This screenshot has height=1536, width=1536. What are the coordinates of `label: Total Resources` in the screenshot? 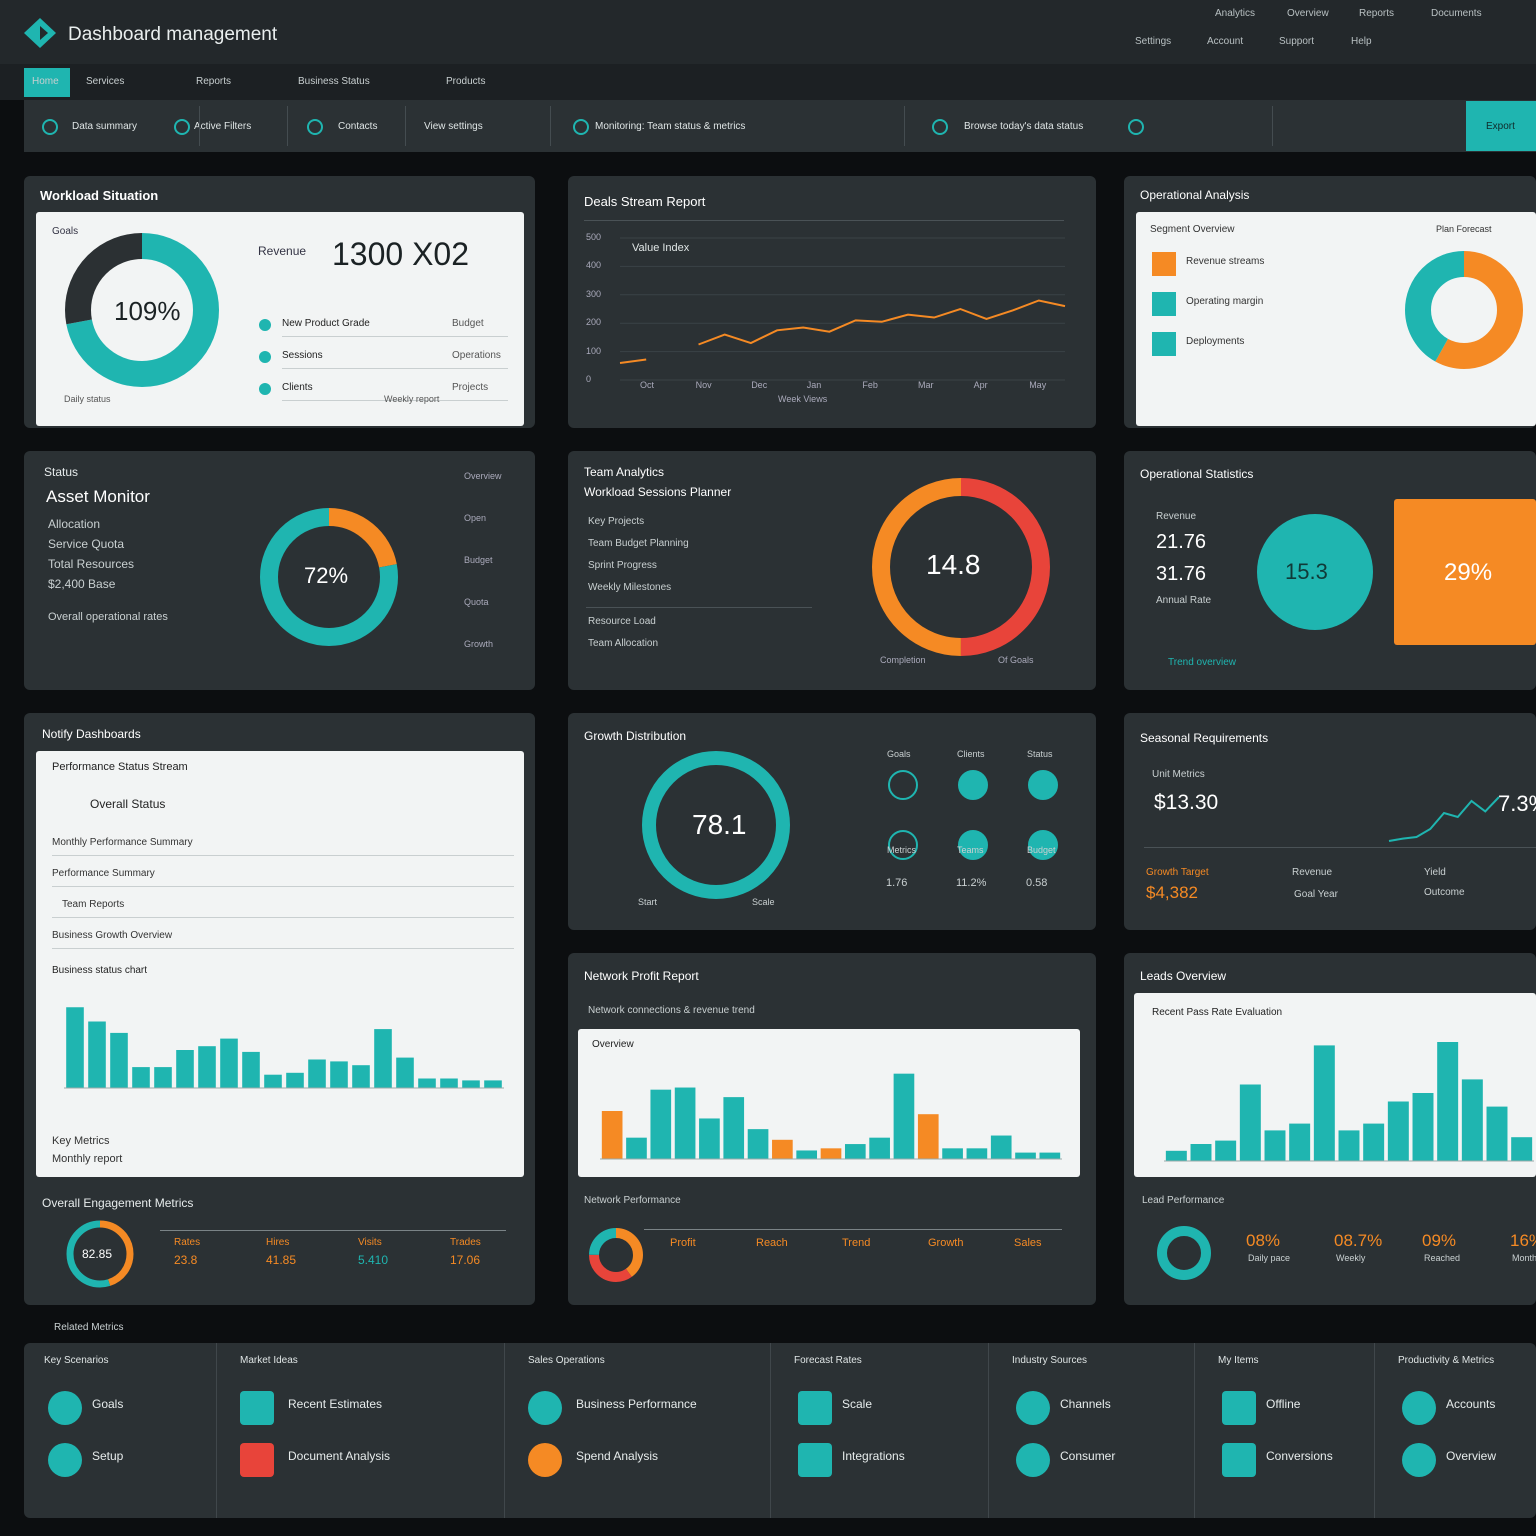 It's located at (91, 564).